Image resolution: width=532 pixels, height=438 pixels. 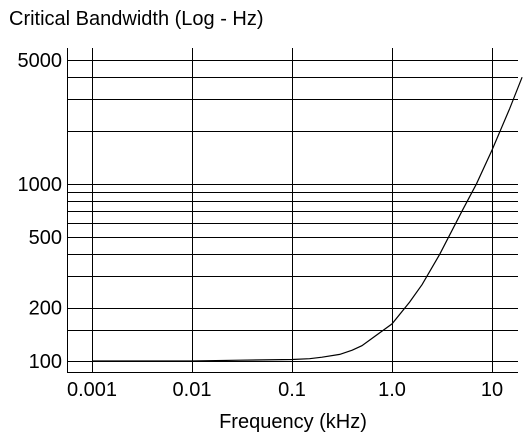 What do you see at coordinates (492, 390) in the screenshot?
I see `x-tick-label: 10` at bounding box center [492, 390].